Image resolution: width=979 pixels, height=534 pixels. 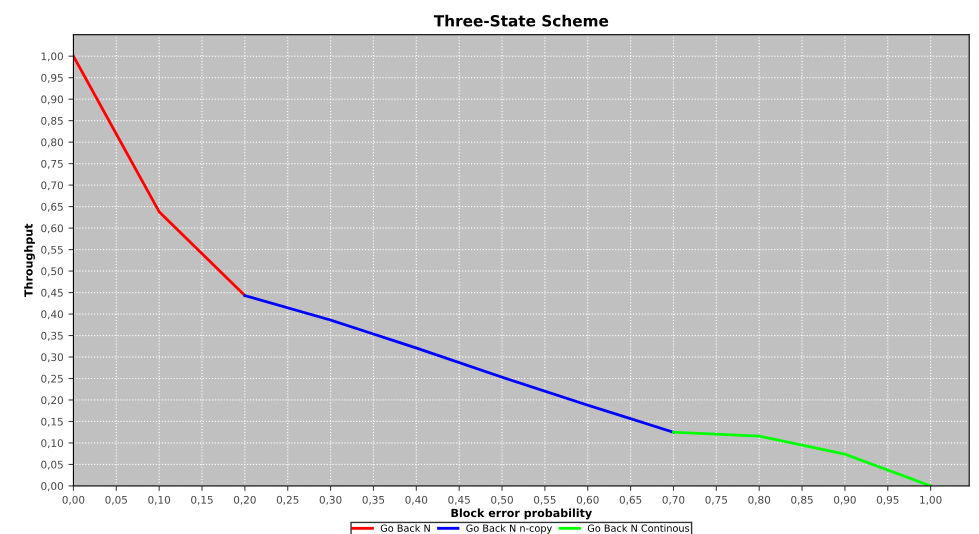 I want to click on y-tick-label: 0,95, so click(x=52, y=78).